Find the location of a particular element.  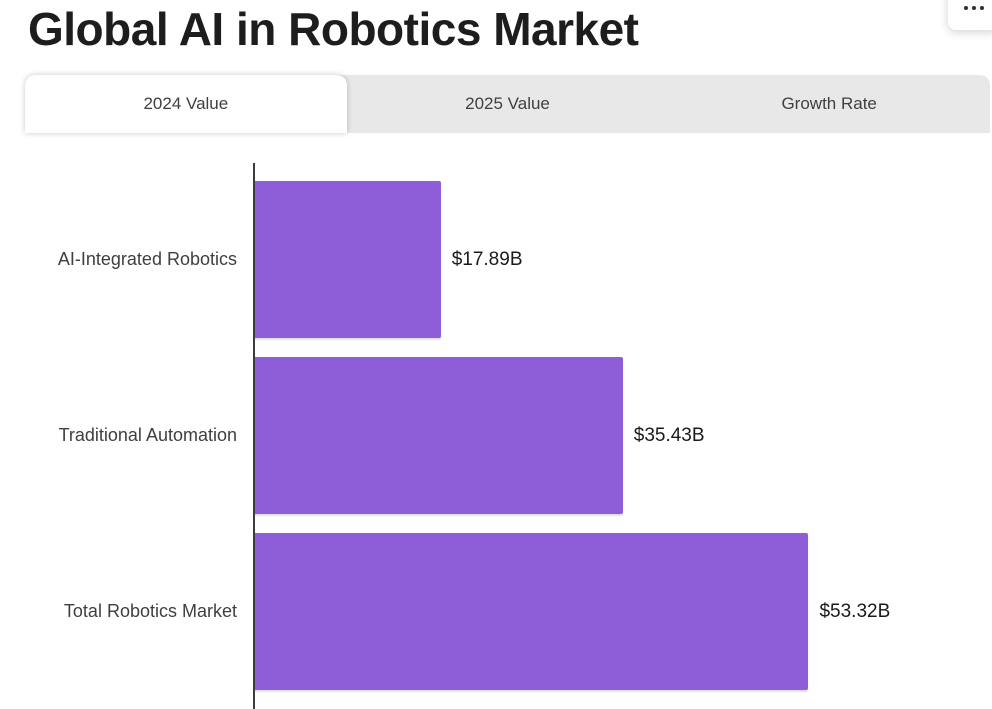

tab-growth-rate: Growth Rate is located at coordinates (829, 103).